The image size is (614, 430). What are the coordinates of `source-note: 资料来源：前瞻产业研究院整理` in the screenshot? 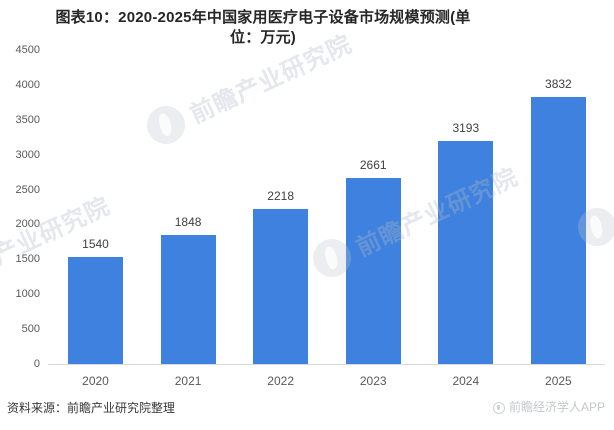 It's located at (91, 408).